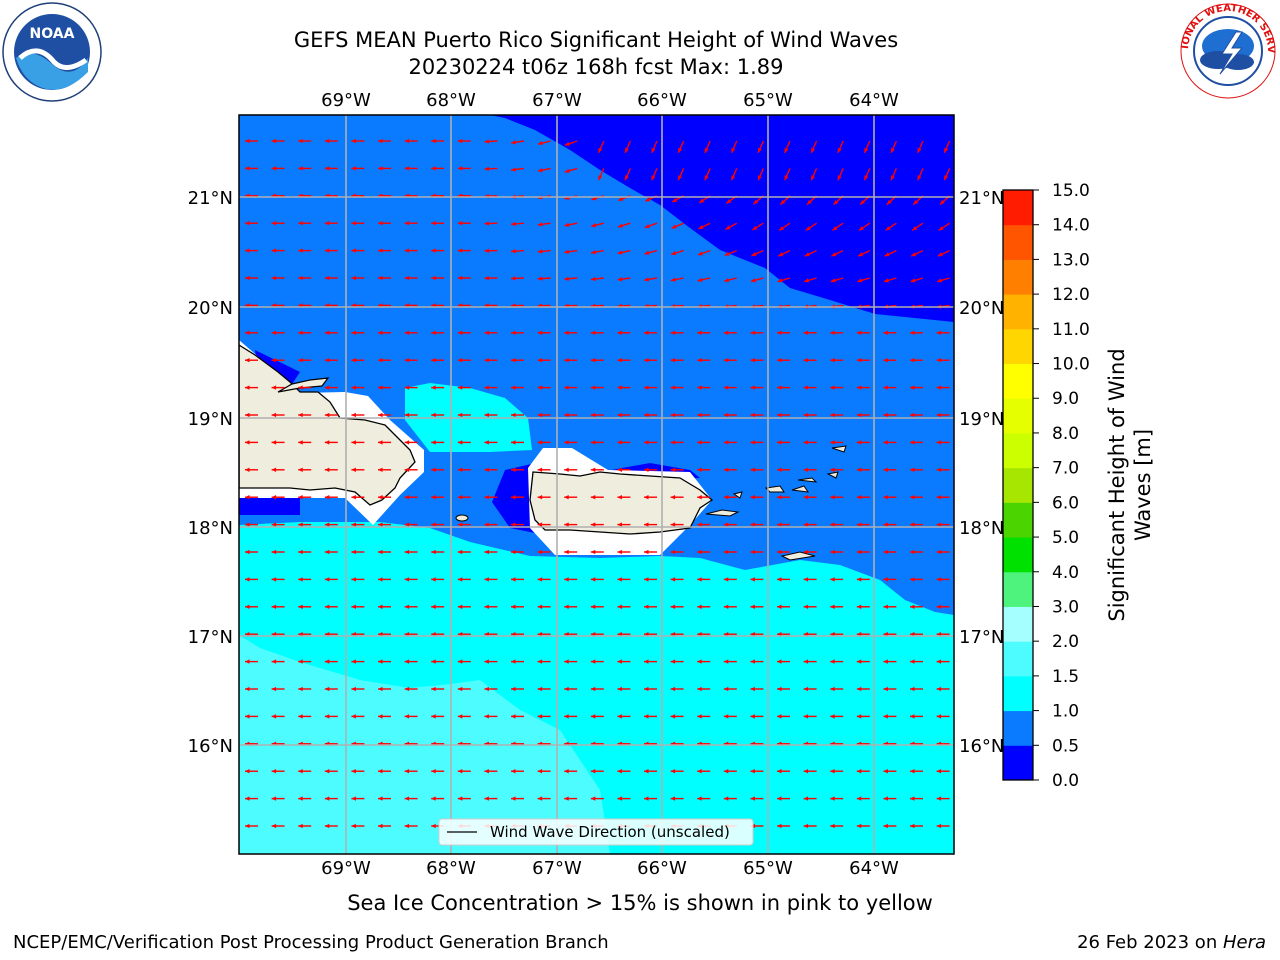 The width and height of the screenshot is (1280, 960). I want to click on colorbar-tick: 11.0, so click(1071, 330).